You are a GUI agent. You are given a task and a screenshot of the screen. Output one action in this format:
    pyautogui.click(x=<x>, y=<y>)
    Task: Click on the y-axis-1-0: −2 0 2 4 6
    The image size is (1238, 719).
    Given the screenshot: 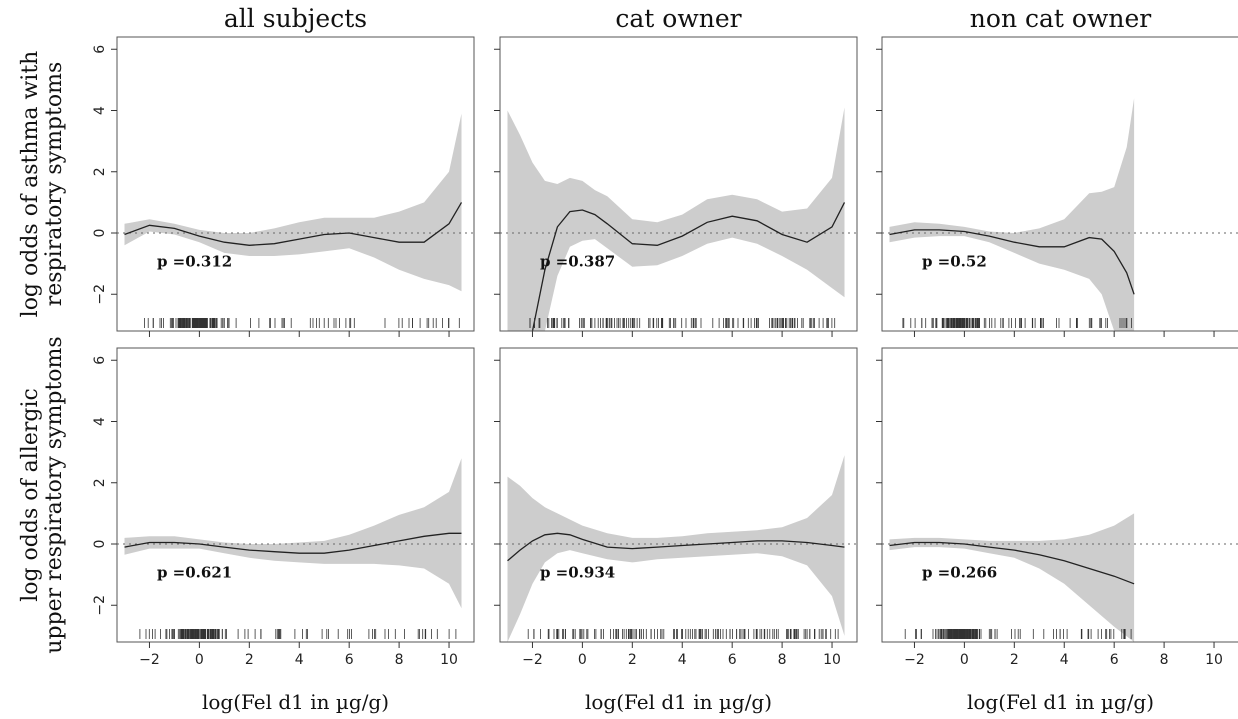 What is the action you would take?
    pyautogui.click(x=104, y=486)
    